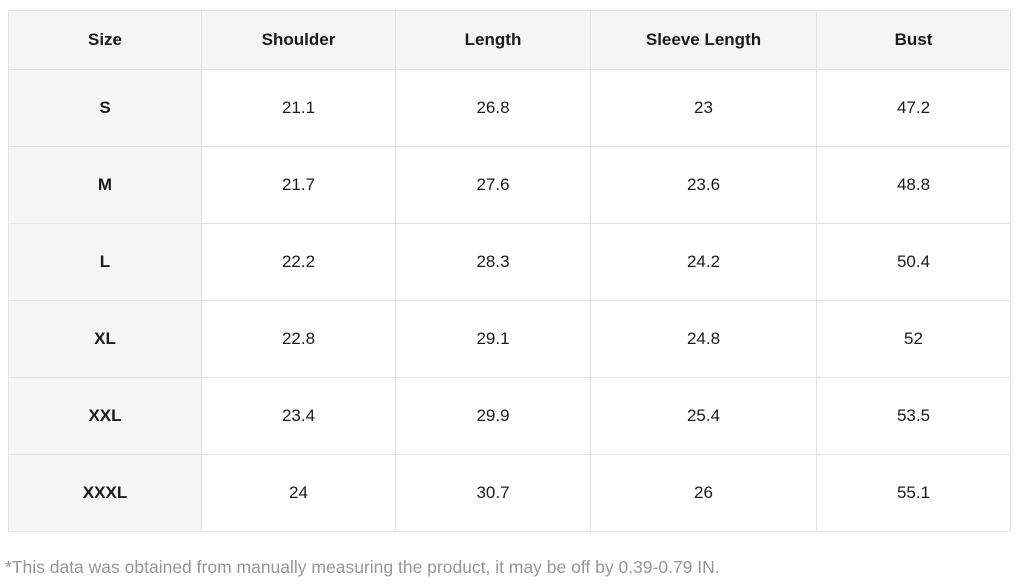 Image resolution: width=1024 pixels, height=587 pixels. I want to click on bust-value-cell: 47.2, so click(913, 108).